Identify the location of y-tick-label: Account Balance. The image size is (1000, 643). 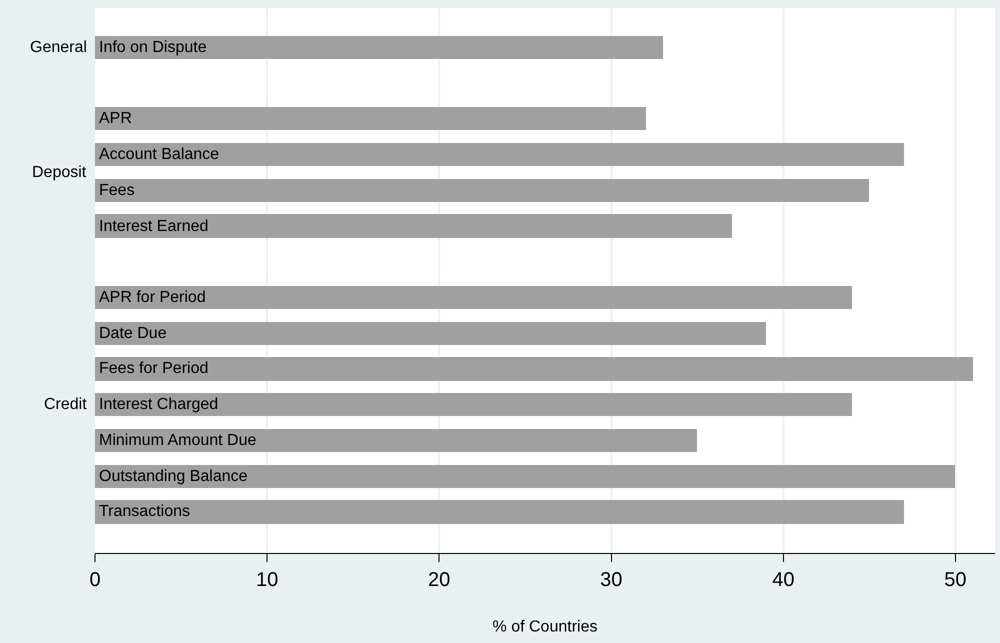
(159, 154).